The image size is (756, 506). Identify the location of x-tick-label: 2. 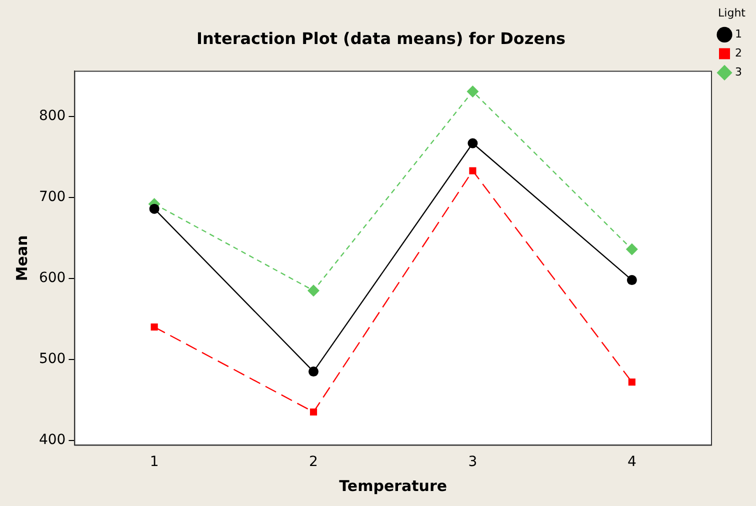
(313, 462).